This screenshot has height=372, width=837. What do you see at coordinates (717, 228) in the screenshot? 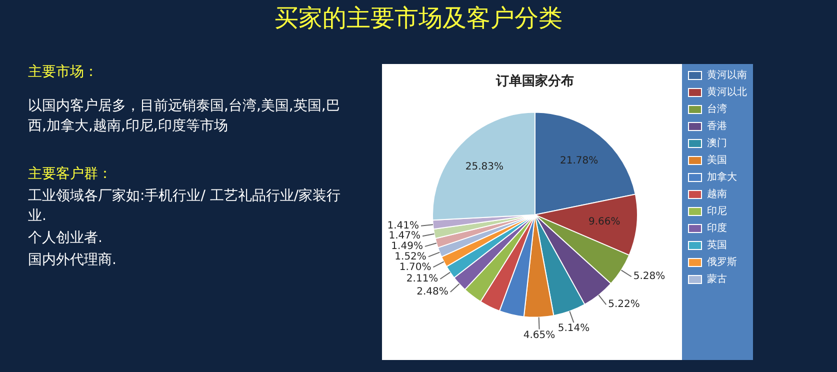
I see `legend-label: 印度` at bounding box center [717, 228].